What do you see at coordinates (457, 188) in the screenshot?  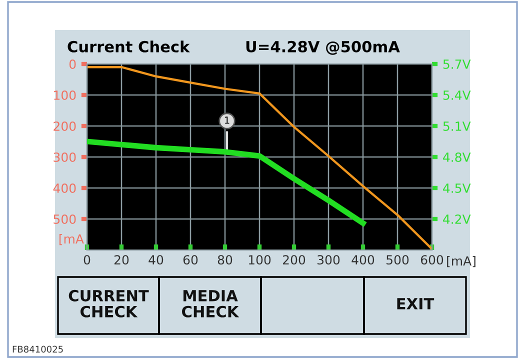 I see `y2-tick-label: 4.5V` at bounding box center [457, 188].